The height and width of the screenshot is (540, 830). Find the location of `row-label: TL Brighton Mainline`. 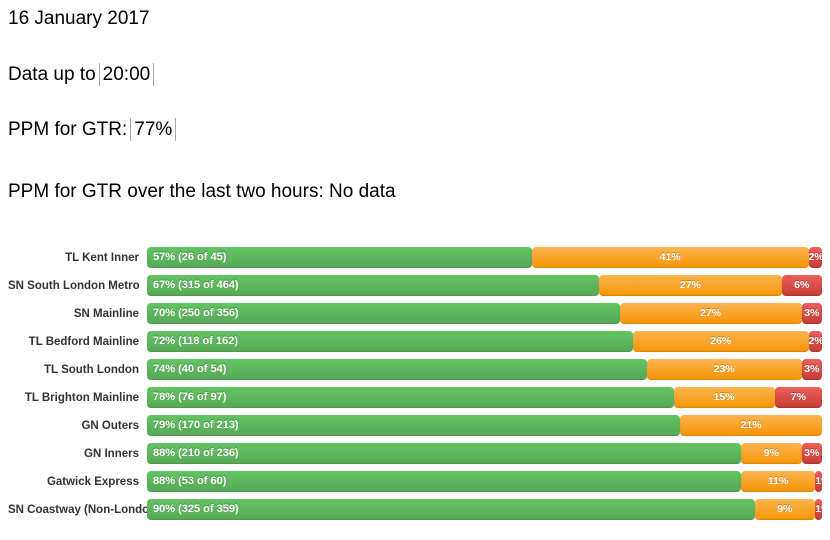

row-label: TL Brighton Mainline is located at coordinates (81, 397).